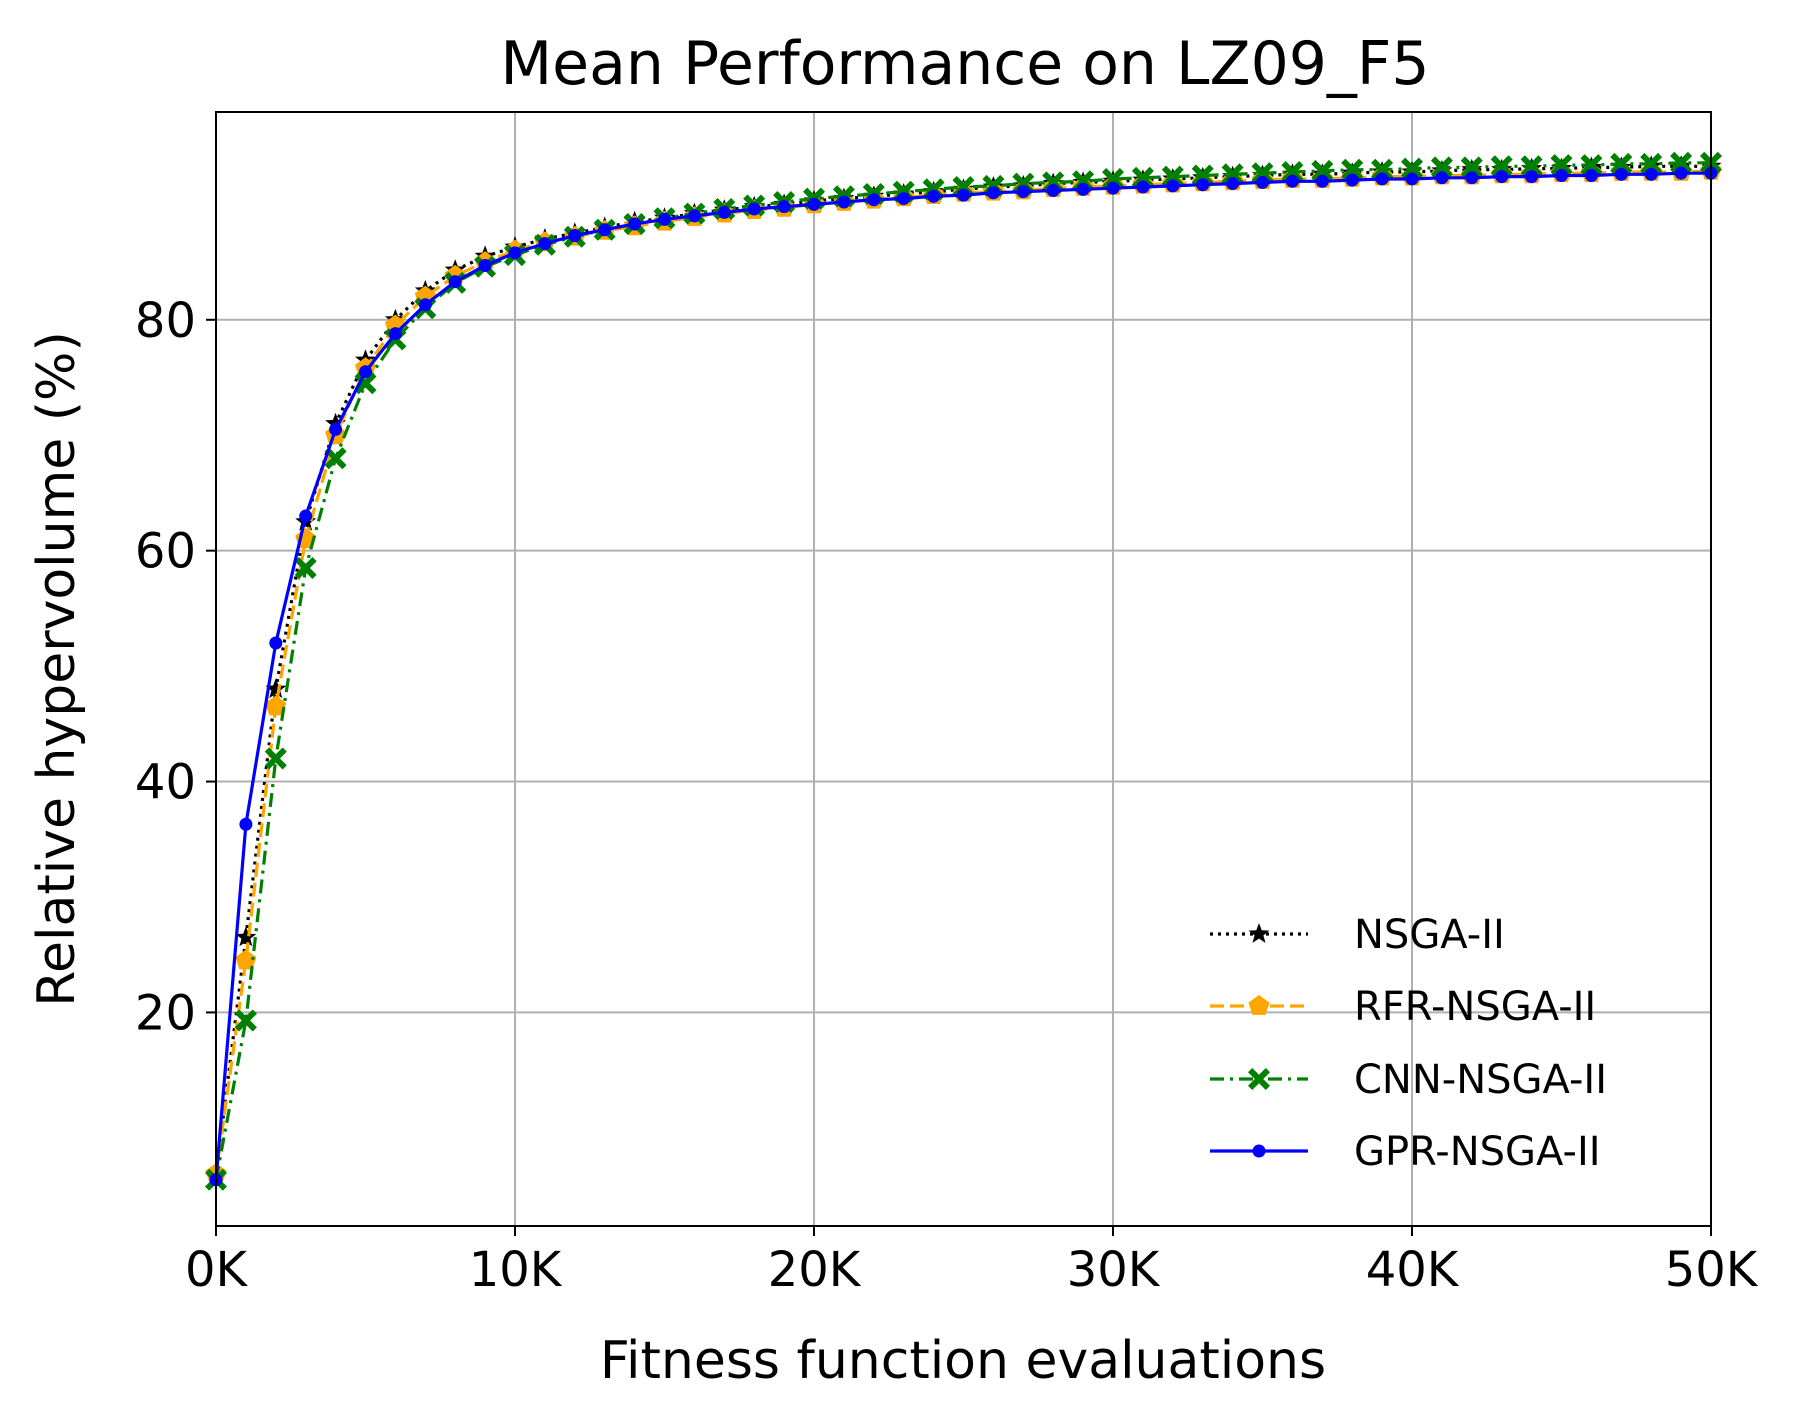 This screenshot has height=1416, width=1793. I want to click on legend-label: GPR-NSGA-II, so click(1477, 1152).